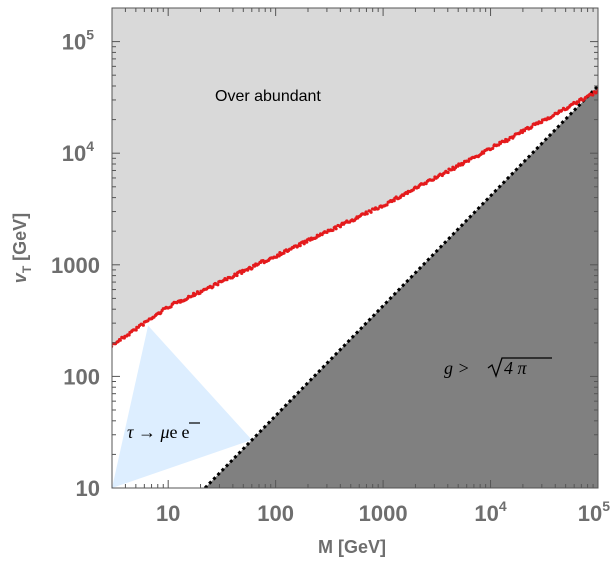  Describe the element at coordinates (352, 547) in the screenshot. I see `x-axis-label: M [GeV]` at that location.